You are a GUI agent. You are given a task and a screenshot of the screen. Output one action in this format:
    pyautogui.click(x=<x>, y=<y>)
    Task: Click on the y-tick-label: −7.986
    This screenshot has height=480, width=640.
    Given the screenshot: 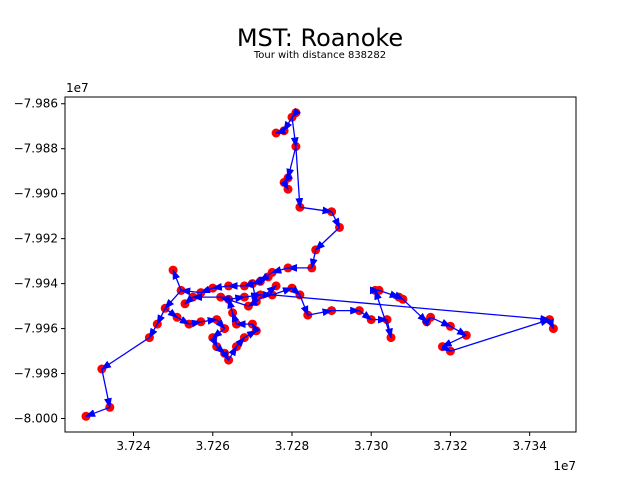 What is the action you would take?
    pyautogui.click(x=36, y=104)
    